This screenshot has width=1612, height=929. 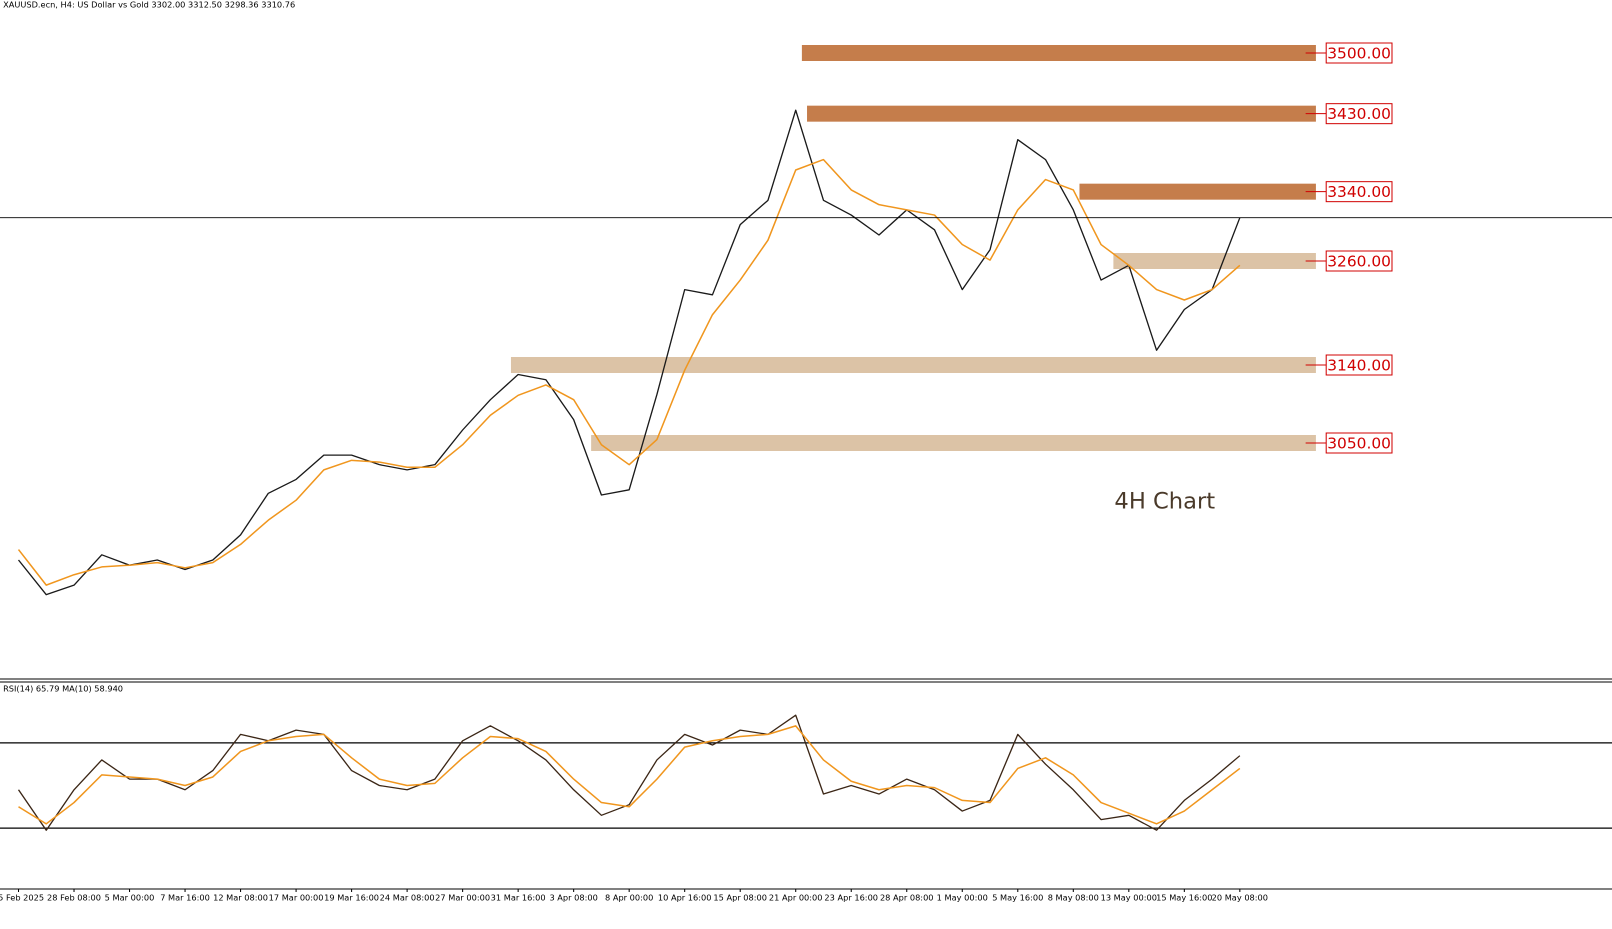 I want to click on x-tick-label: 24 Mar 08:00, so click(x=407, y=898).